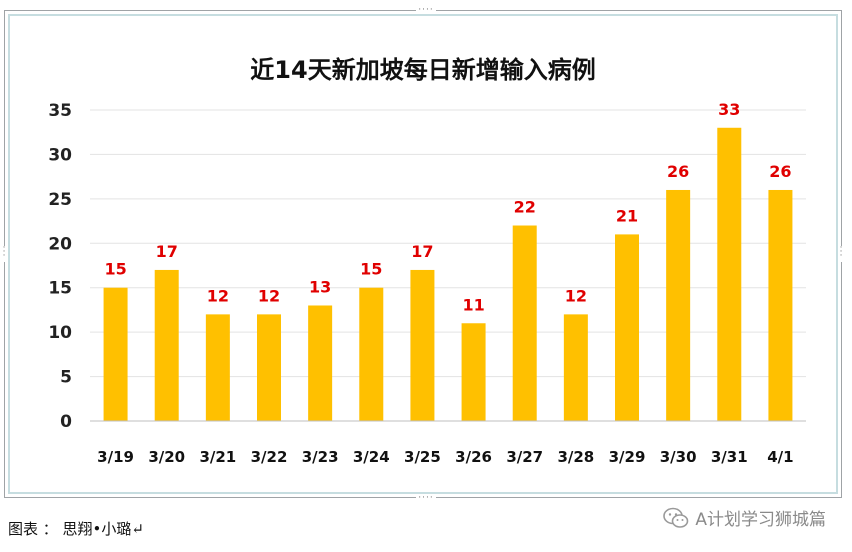 The height and width of the screenshot is (552, 852). I want to click on x-tick-label: 3/31, so click(729, 457).